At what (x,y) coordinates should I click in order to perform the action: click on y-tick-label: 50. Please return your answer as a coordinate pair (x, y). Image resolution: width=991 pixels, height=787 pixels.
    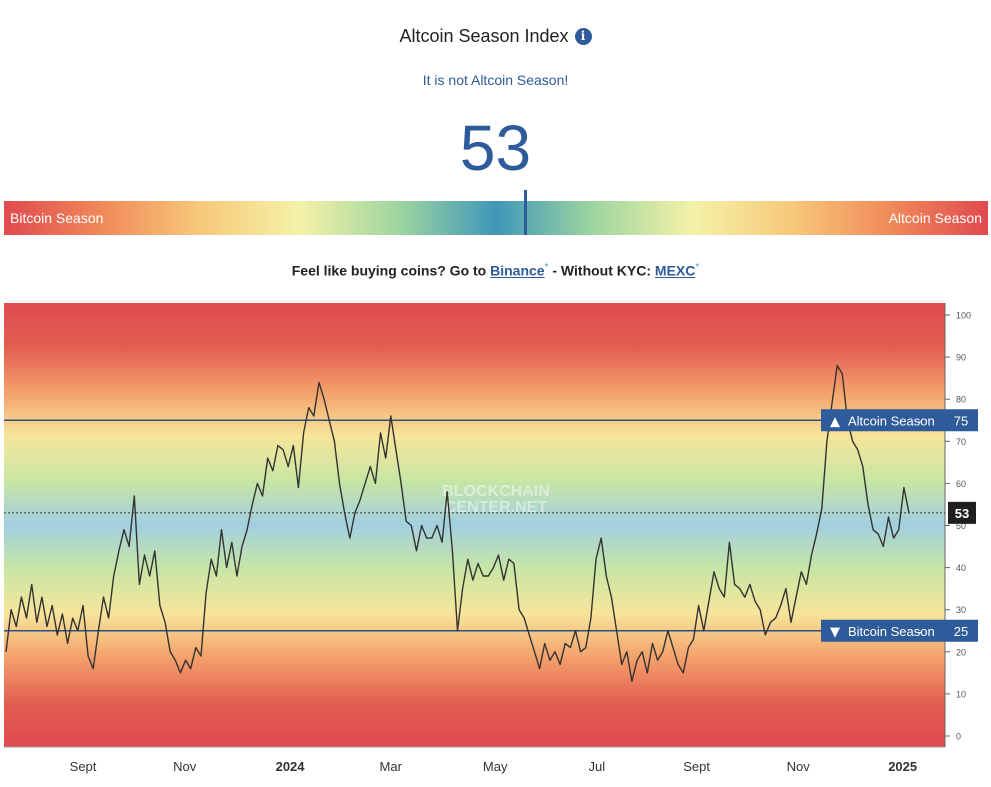
    Looking at the image, I should click on (961, 526).